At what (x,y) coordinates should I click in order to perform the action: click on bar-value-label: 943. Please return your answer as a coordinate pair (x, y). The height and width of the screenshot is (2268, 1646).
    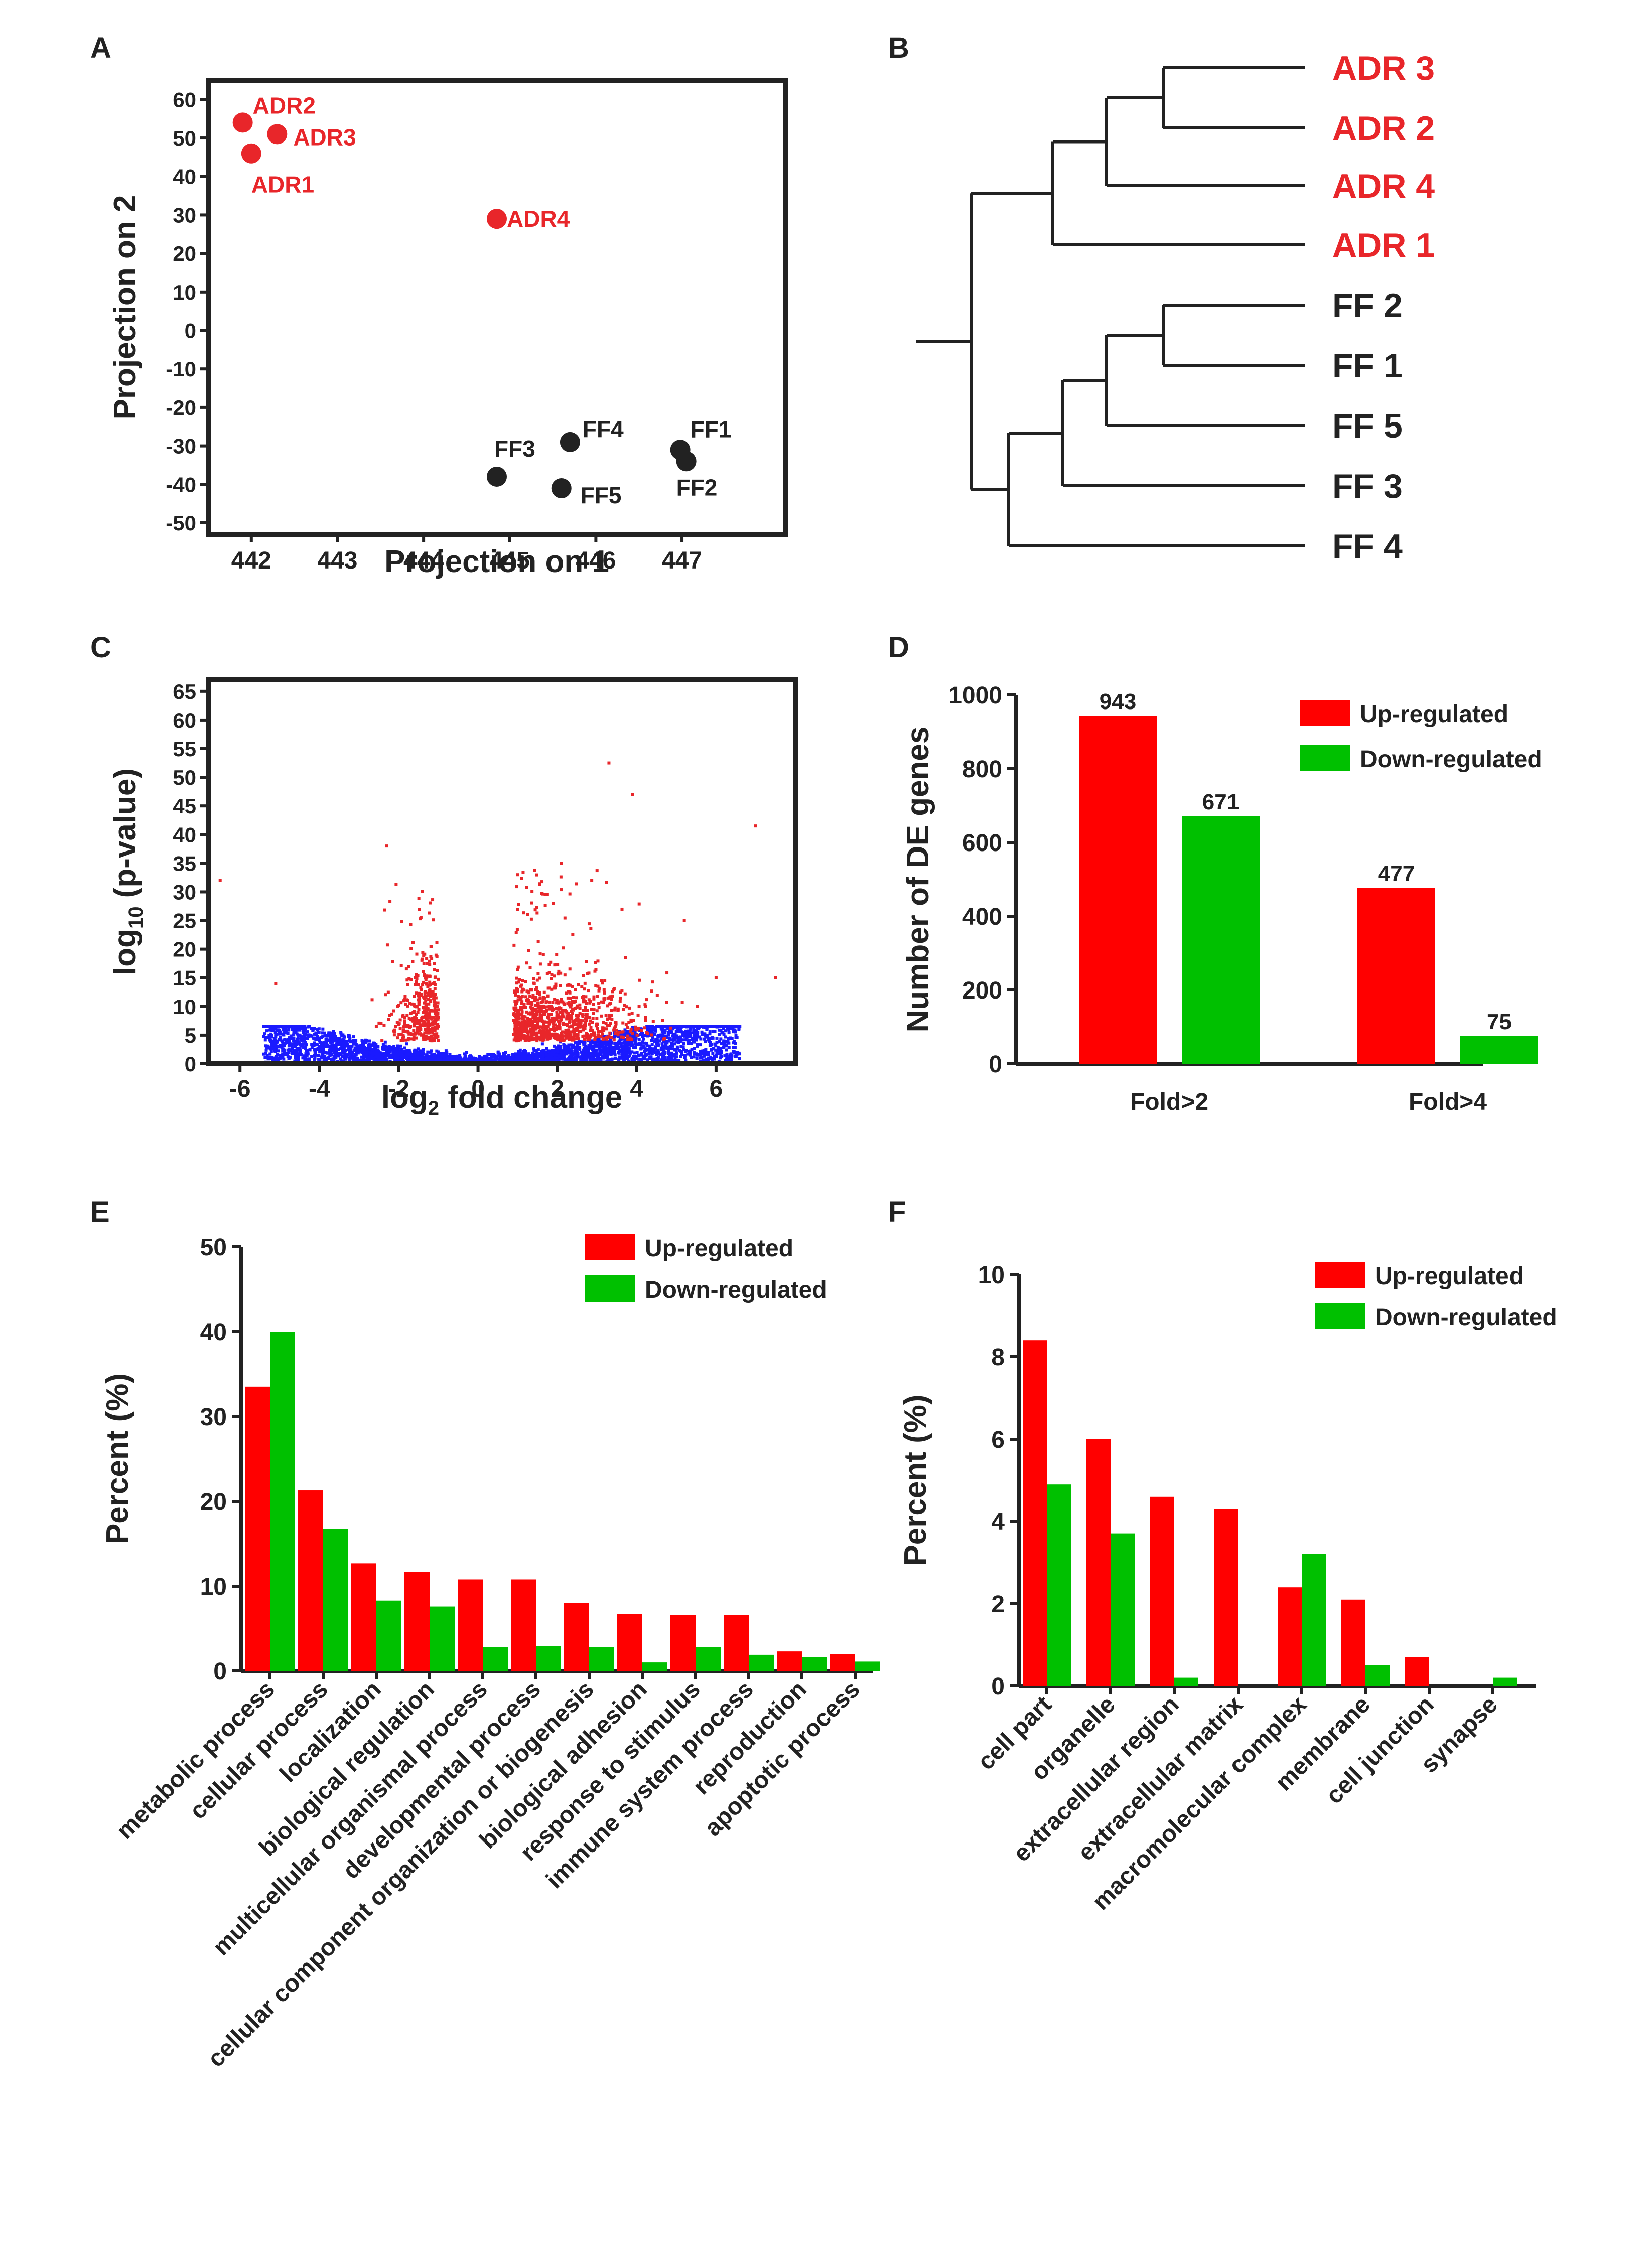
    Looking at the image, I should click on (1118, 701).